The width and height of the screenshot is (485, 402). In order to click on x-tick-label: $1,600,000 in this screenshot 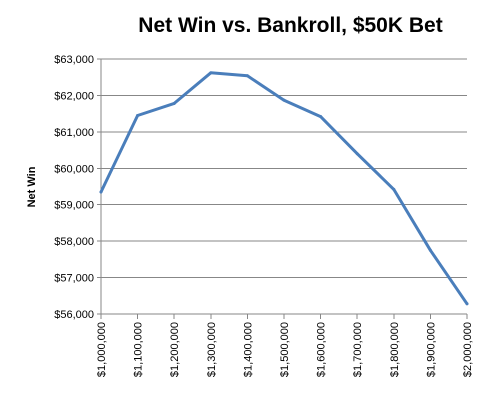, I will do `click(322, 349)`.